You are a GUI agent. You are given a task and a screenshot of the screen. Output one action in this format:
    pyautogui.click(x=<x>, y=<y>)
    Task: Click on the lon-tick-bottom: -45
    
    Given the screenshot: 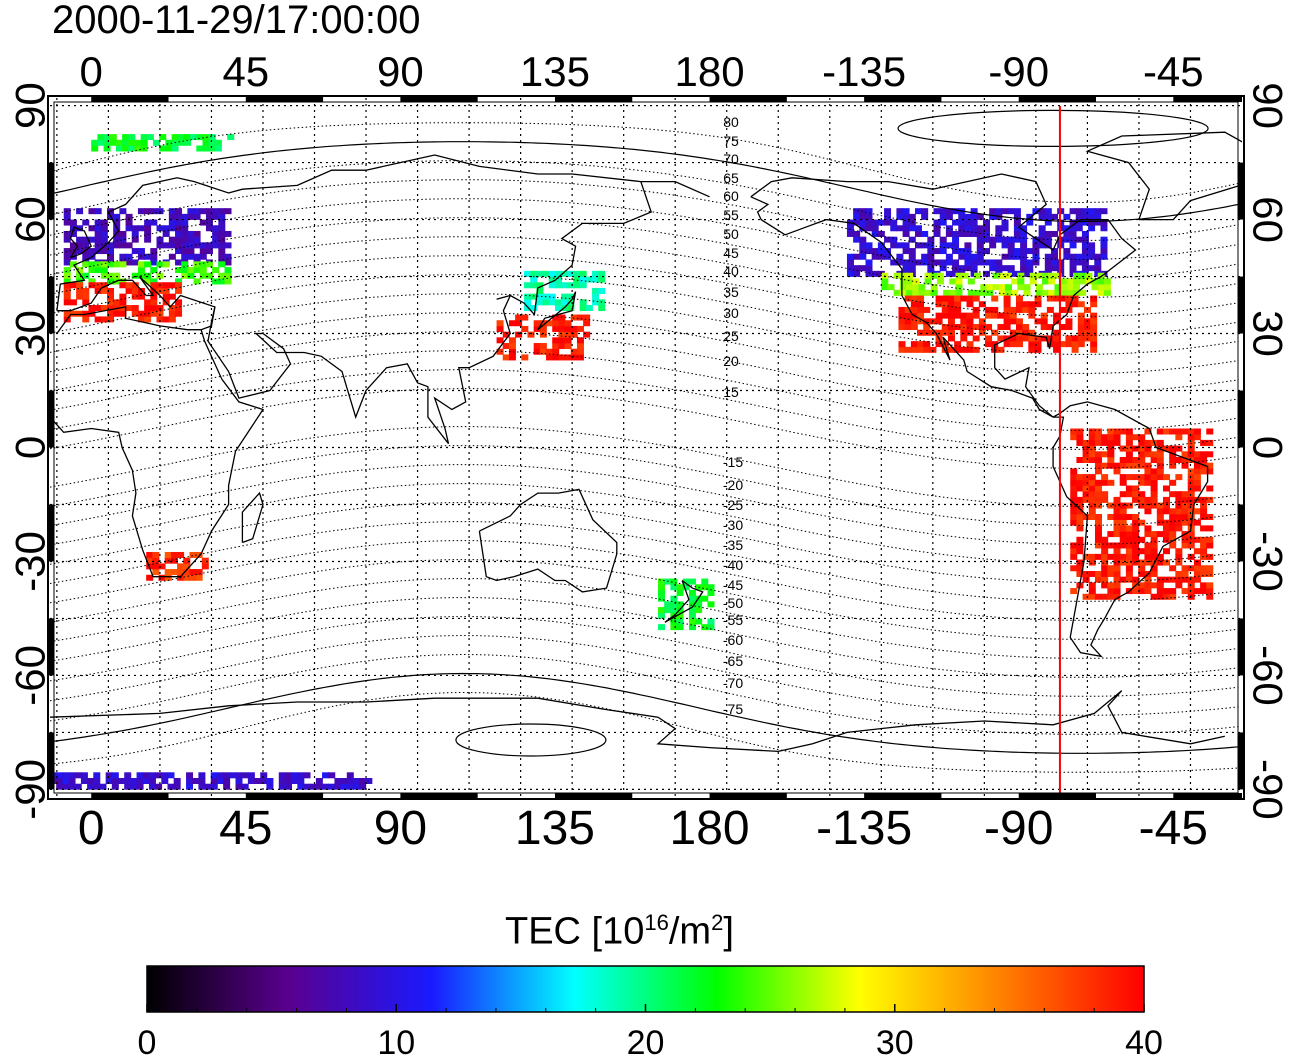 What is the action you would take?
    pyautogui.click(x=1173, y=828)
    